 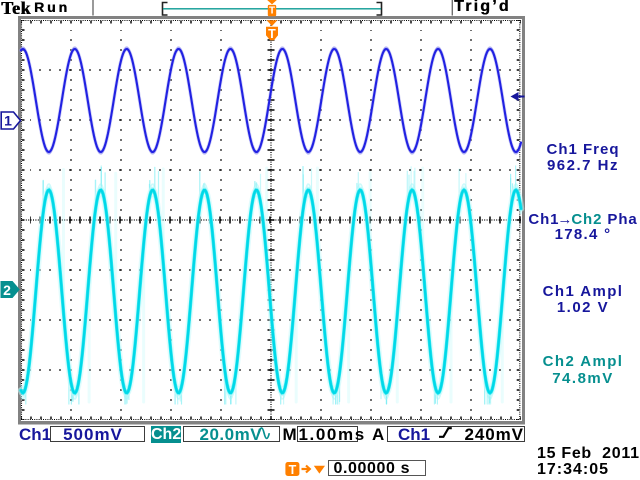 I want to click on svg-text: 2, so click(x=7, y=290).